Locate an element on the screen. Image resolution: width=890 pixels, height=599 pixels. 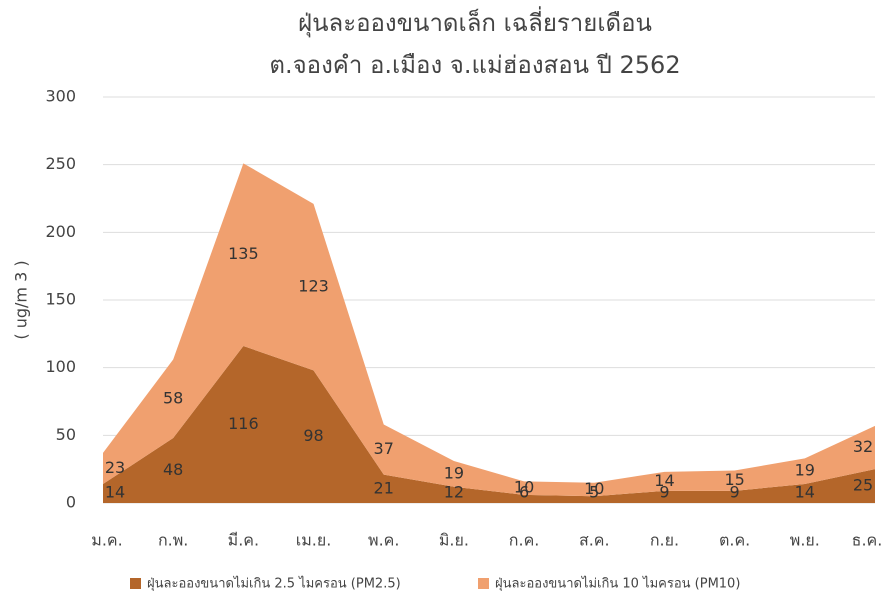
y-tick-label: 100 is located at coordinates (60, 366).